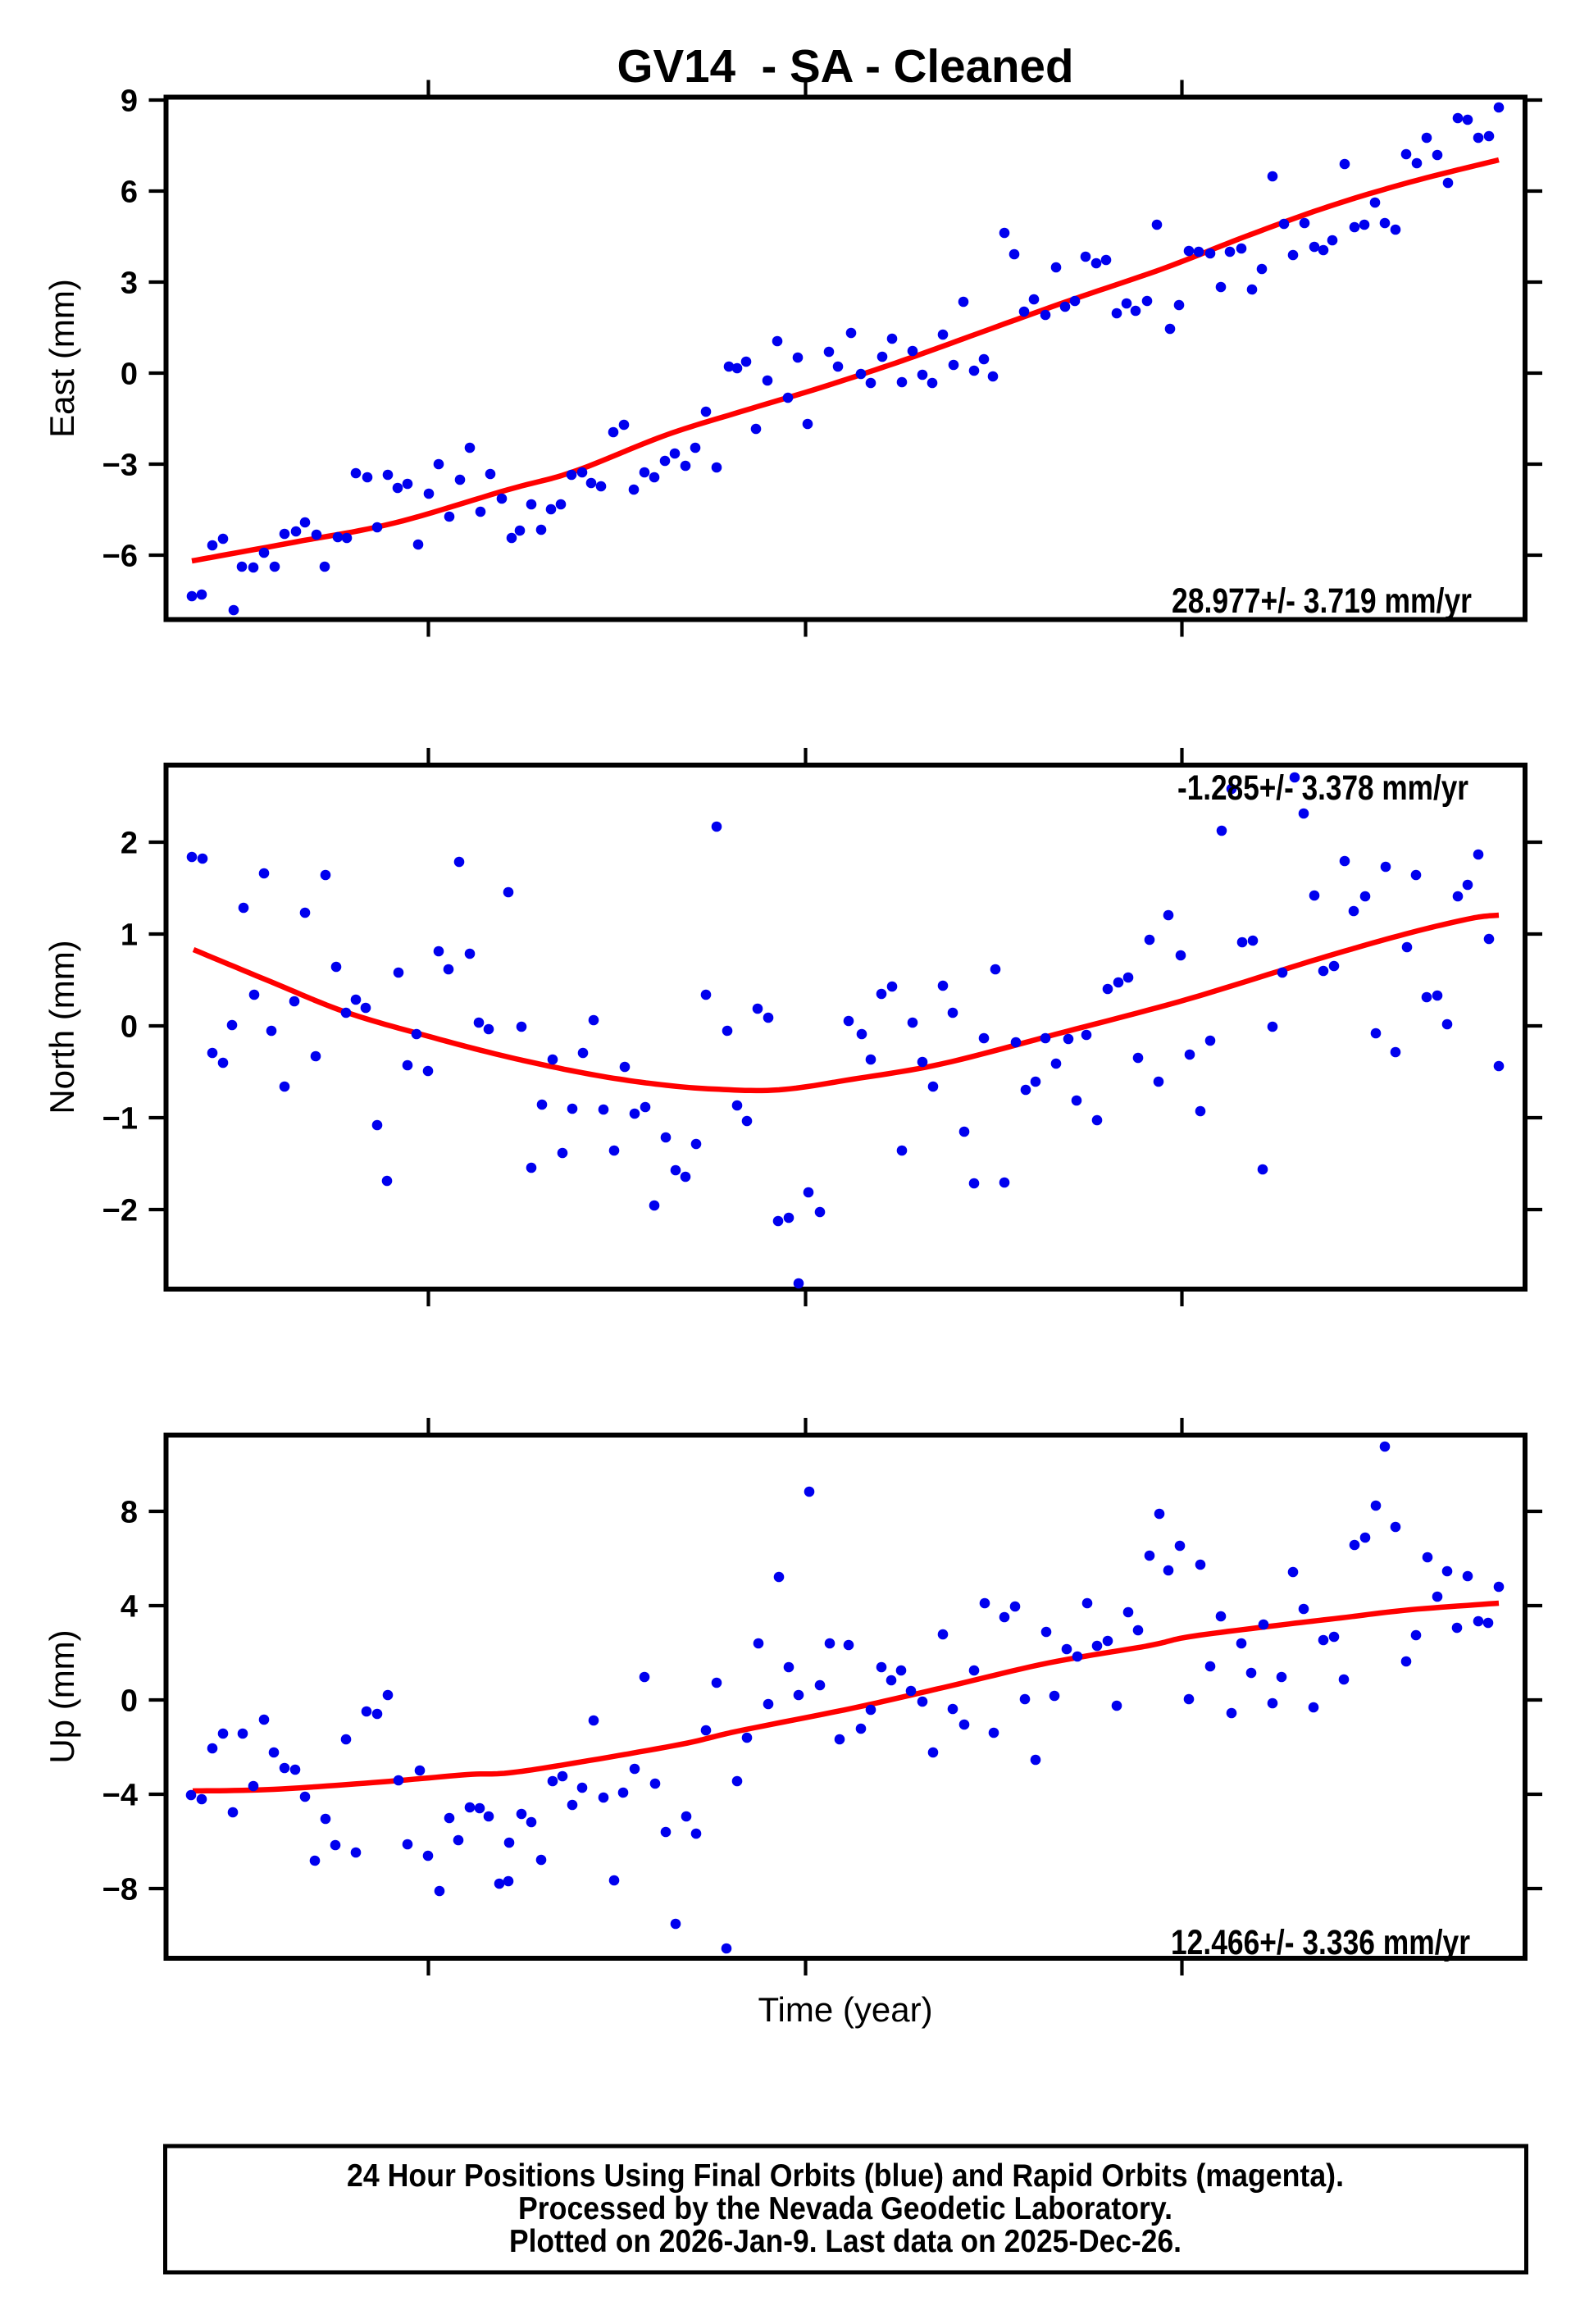 The width and height of the screenshot is (1589, 2324). Describe the element at coordinates (129, 1513) in the screenshot. I see `svg-text: 8` at that location.